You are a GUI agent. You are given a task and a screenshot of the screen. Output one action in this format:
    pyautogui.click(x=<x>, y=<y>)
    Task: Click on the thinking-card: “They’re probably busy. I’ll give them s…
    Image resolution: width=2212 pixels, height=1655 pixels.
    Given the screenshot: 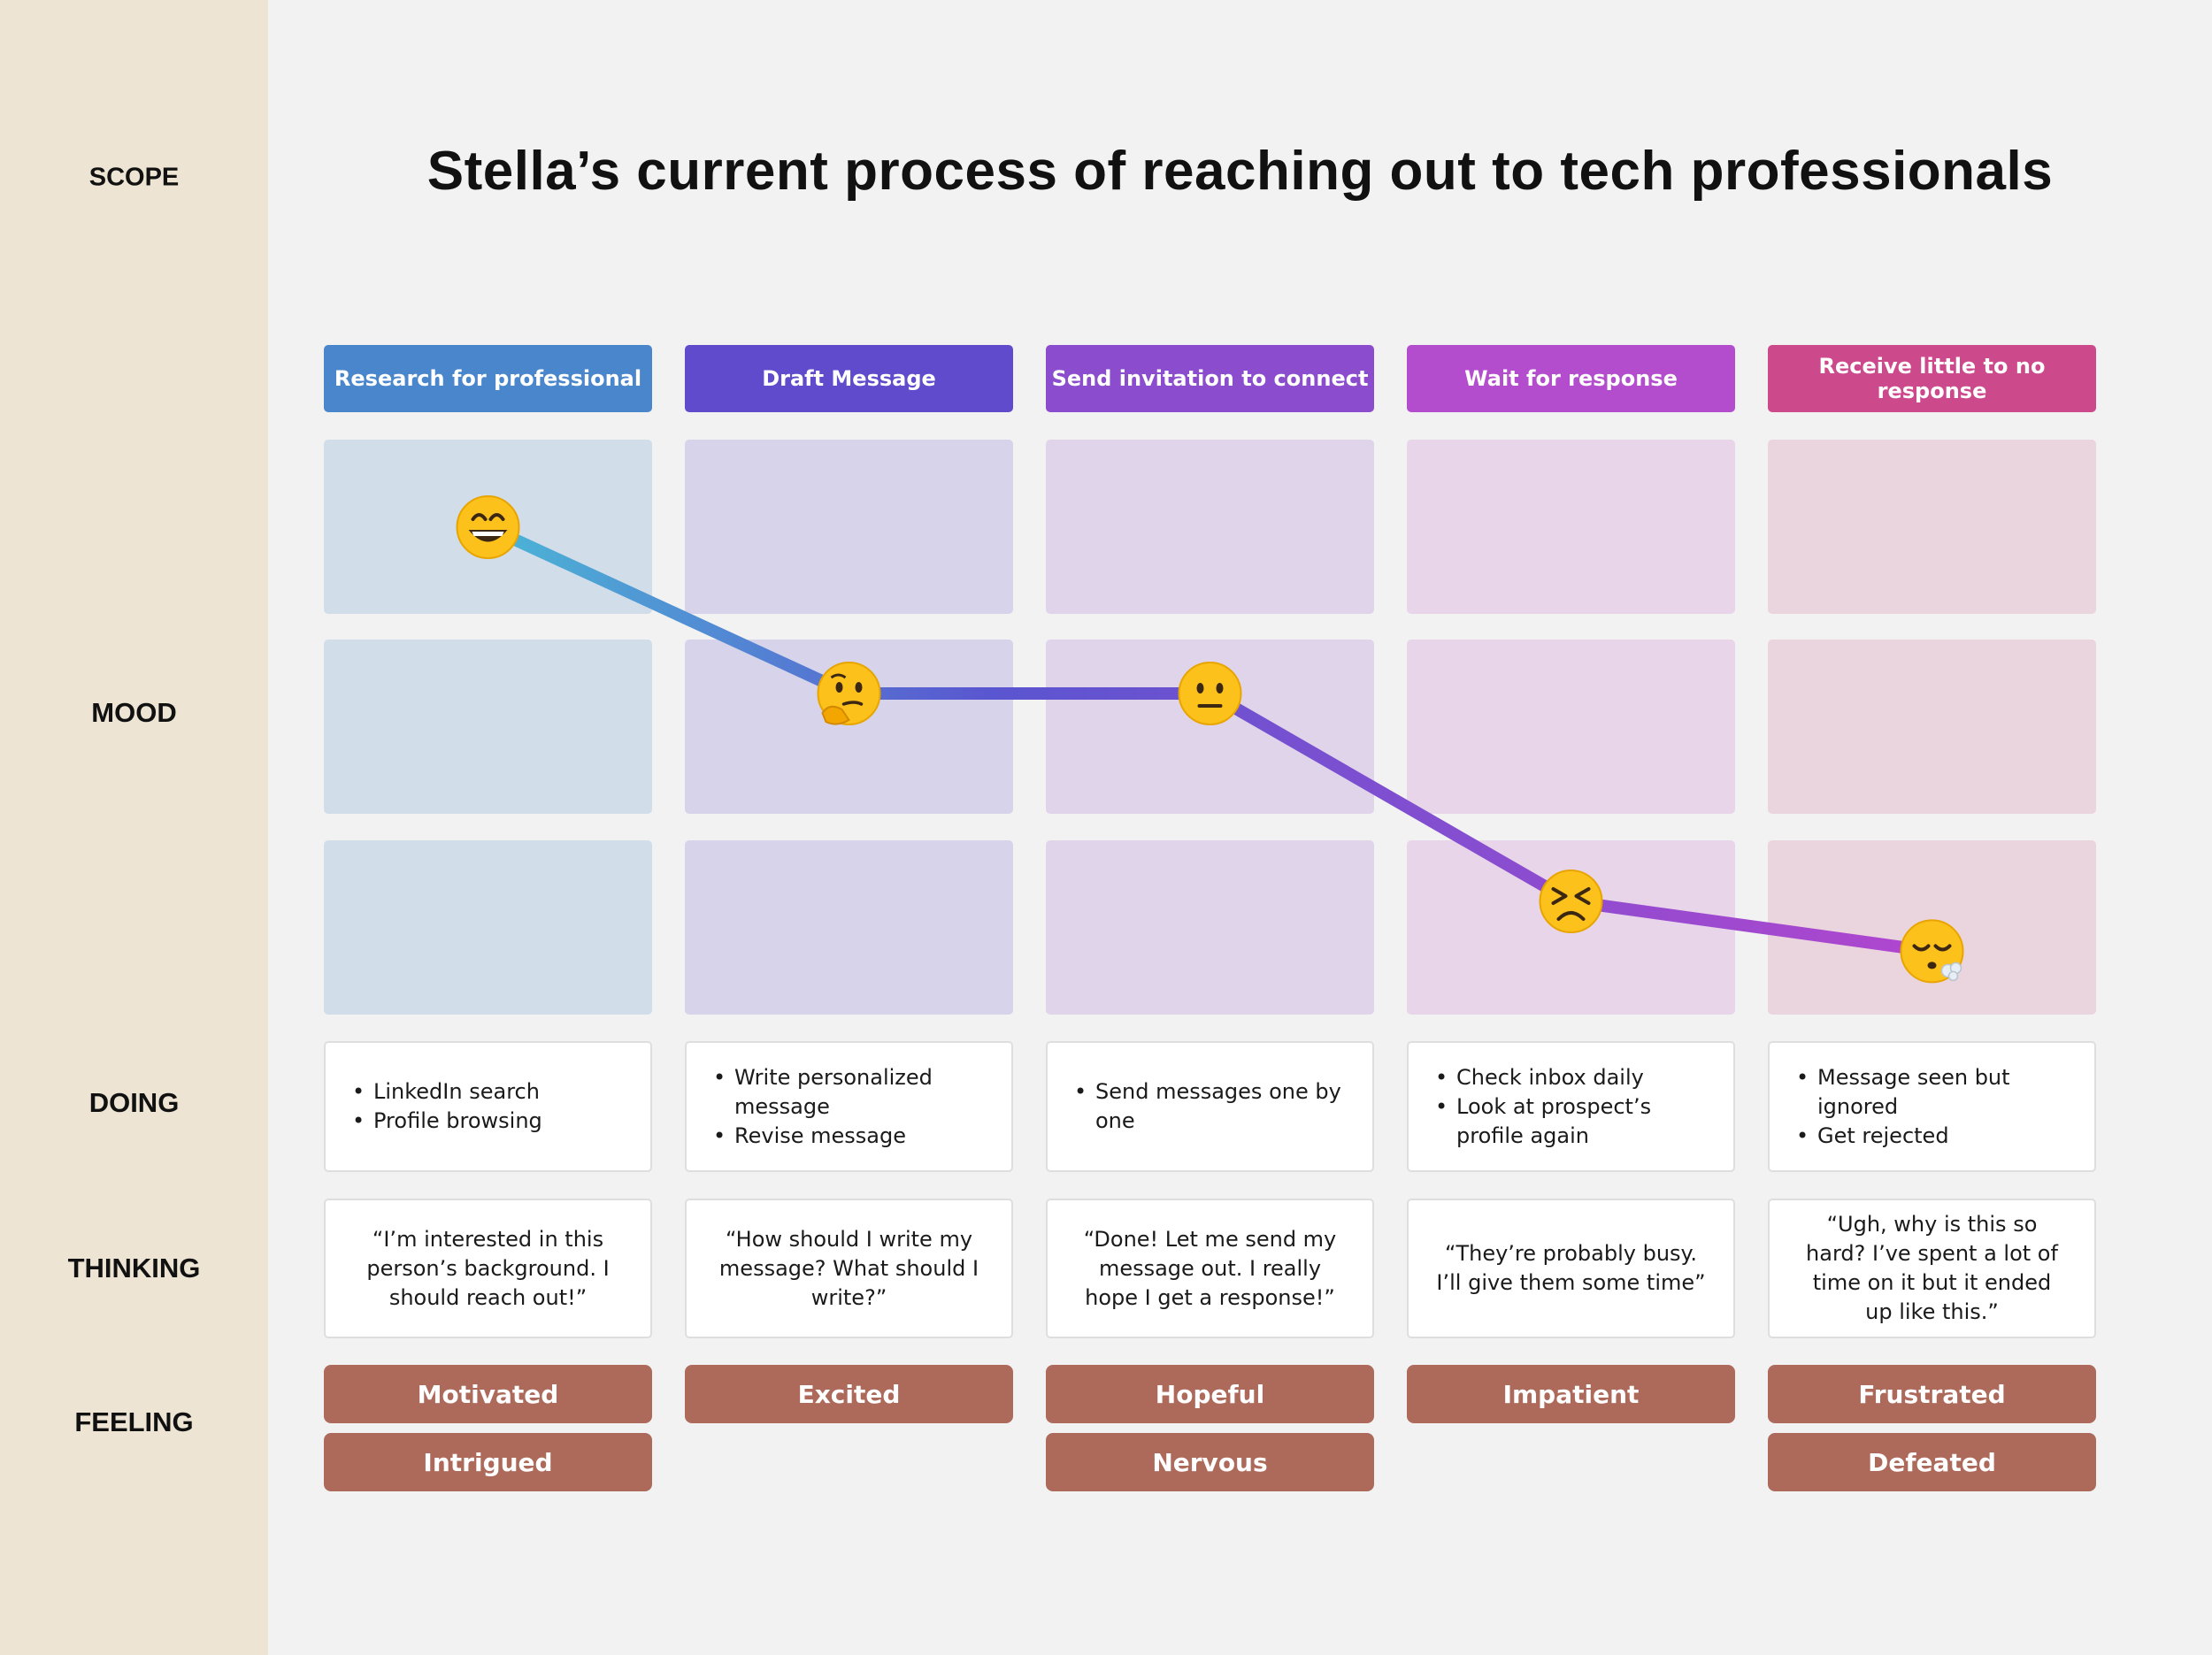 What is the action you would take?
    pyautogui.click(x=1571, y=1268)
    